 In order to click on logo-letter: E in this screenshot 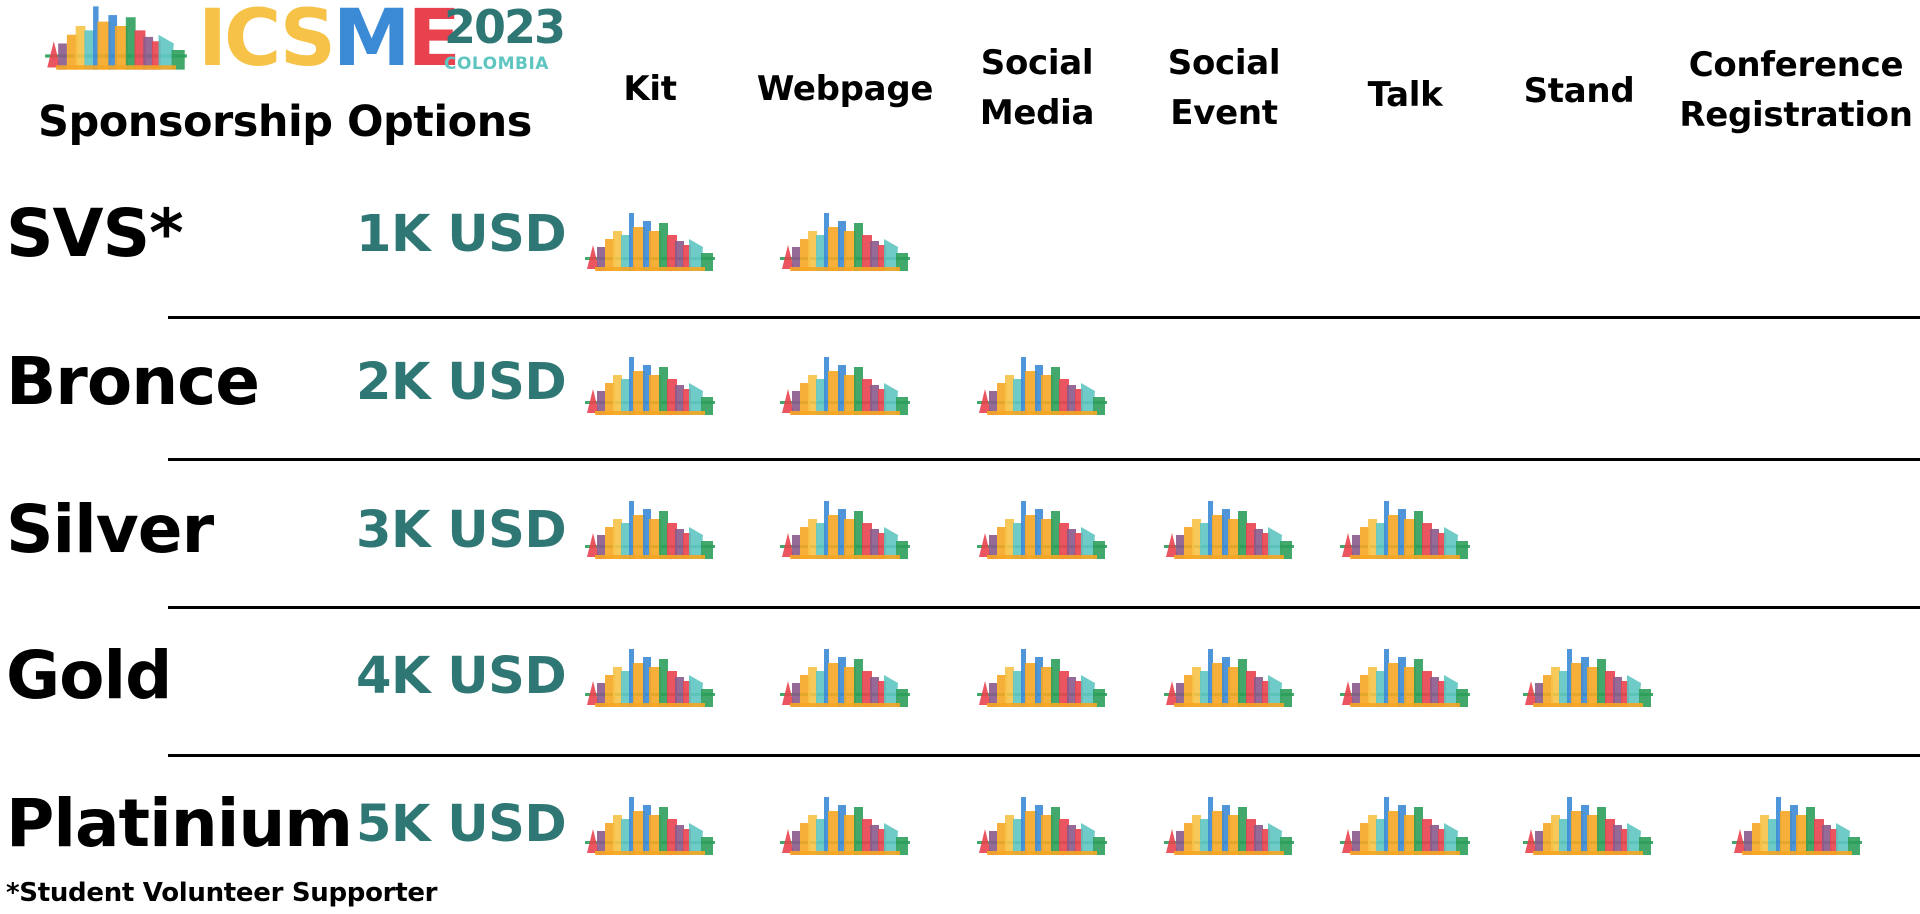, I will do `click(434, 42)`.